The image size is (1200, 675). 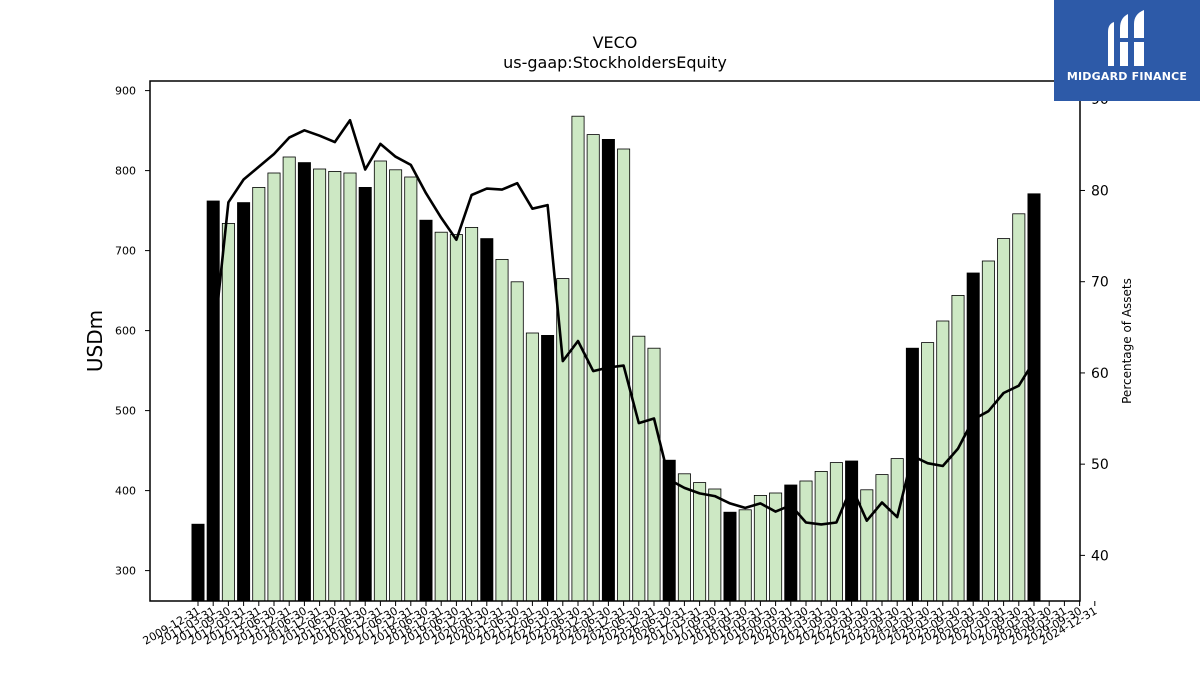 I want to click on y2-tick-label: 50, so click(x=1100, y=465).